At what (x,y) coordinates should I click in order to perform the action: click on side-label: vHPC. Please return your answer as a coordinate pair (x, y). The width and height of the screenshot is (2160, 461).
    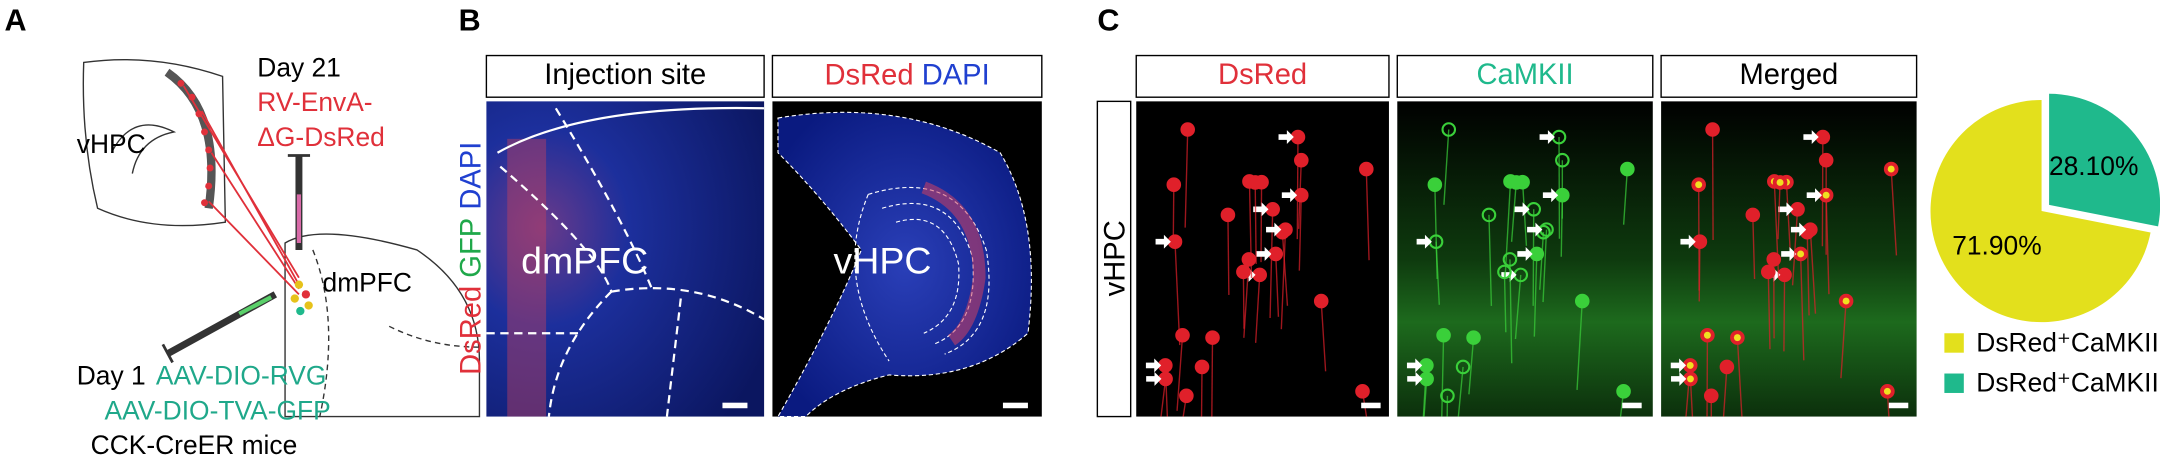
    Looking at the image, I should click on (1115, 258).